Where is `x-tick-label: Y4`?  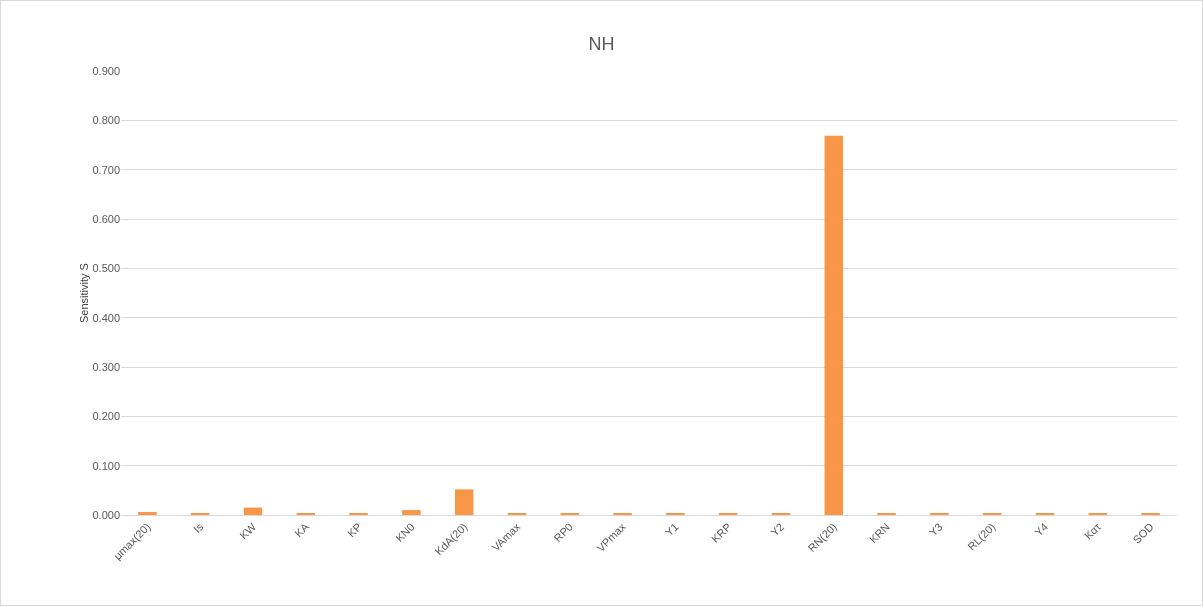
x-tick-label: Y4 is located at coordinates (1041, 529).